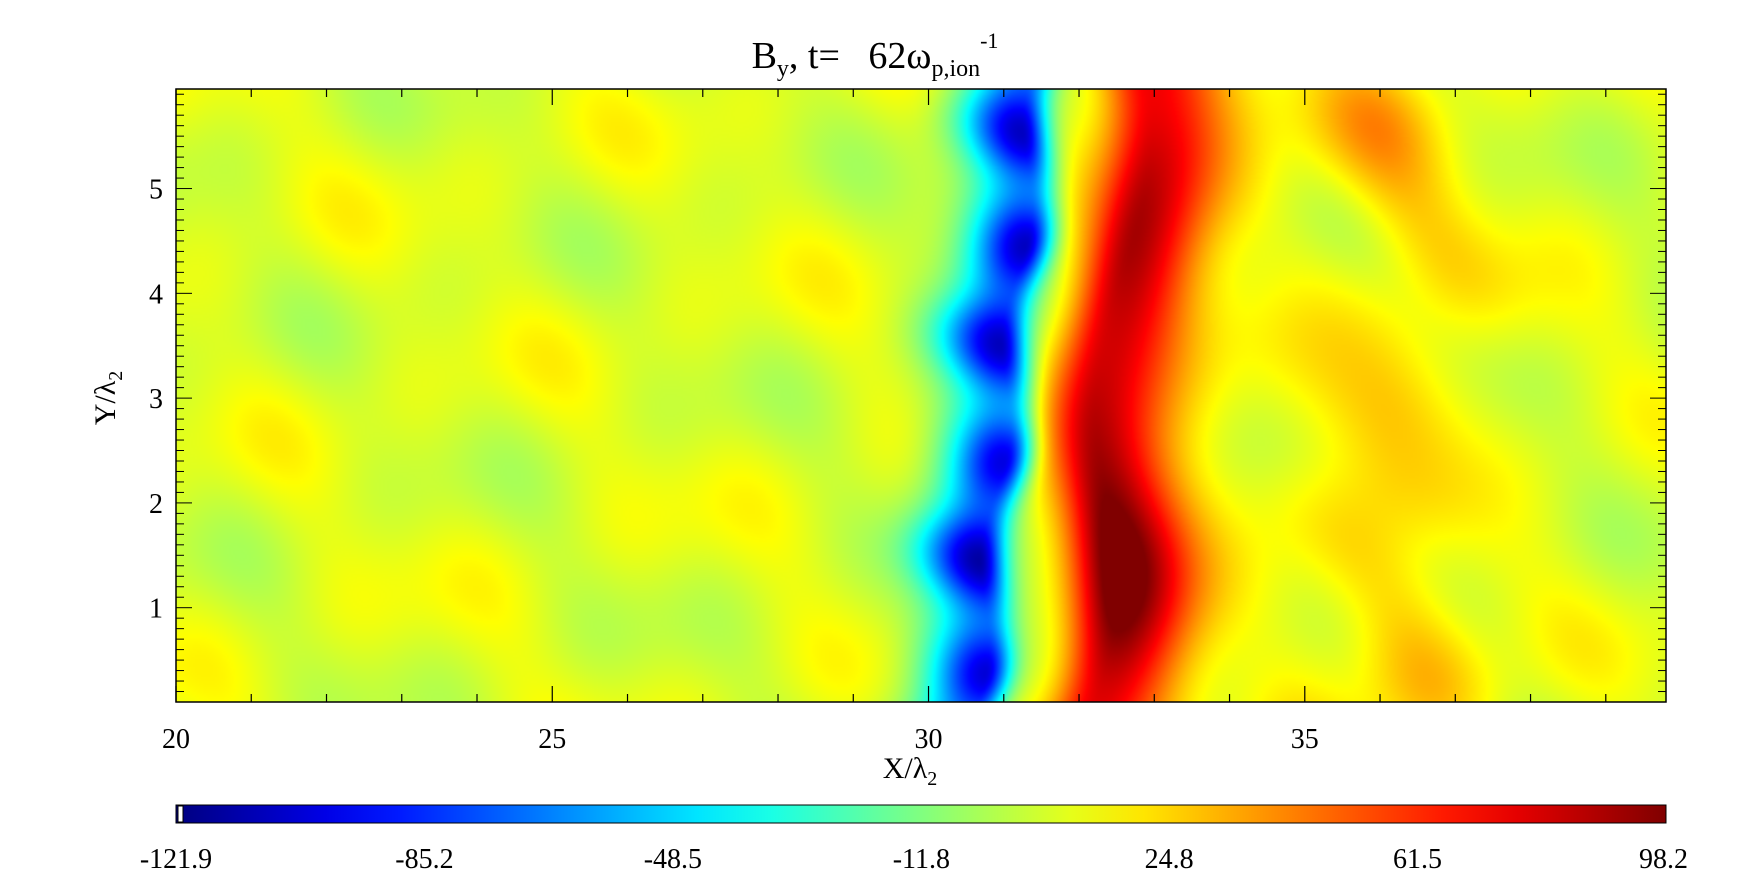 The width and height of the screenshot is (1750, 875). I want to click on colorbar-tick-label: -11.8, so click(921, 859).